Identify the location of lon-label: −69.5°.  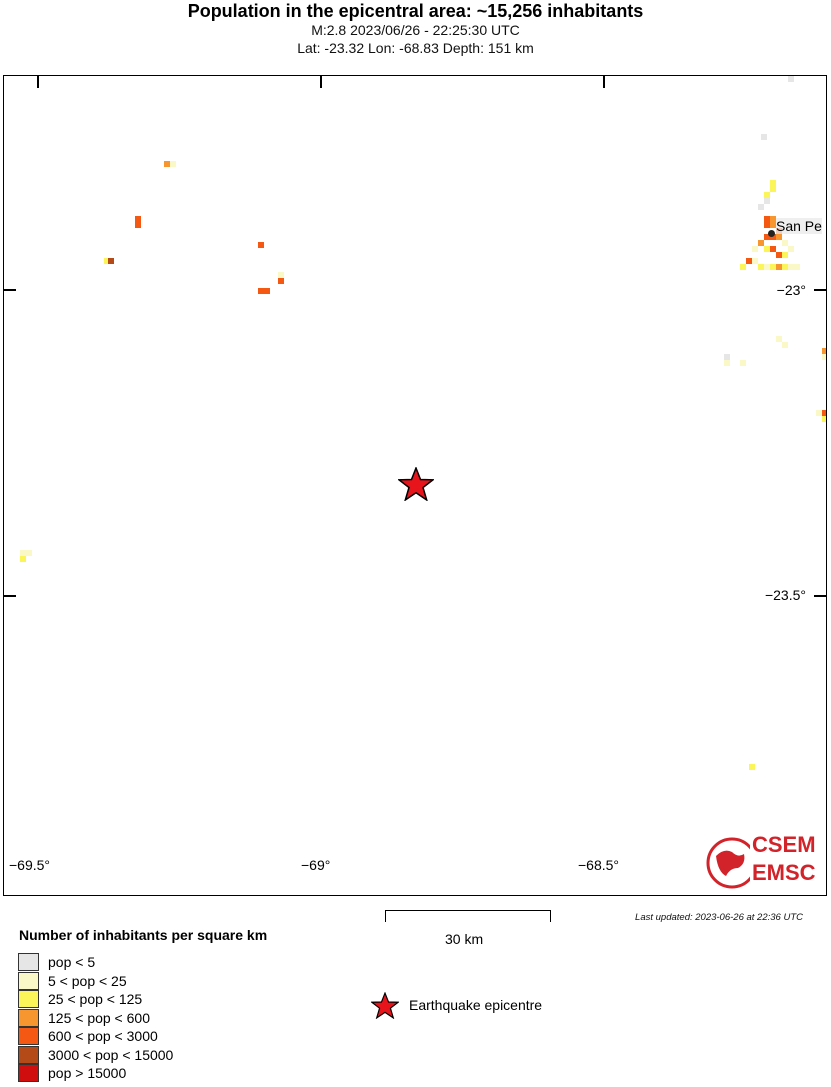
(30, 865).